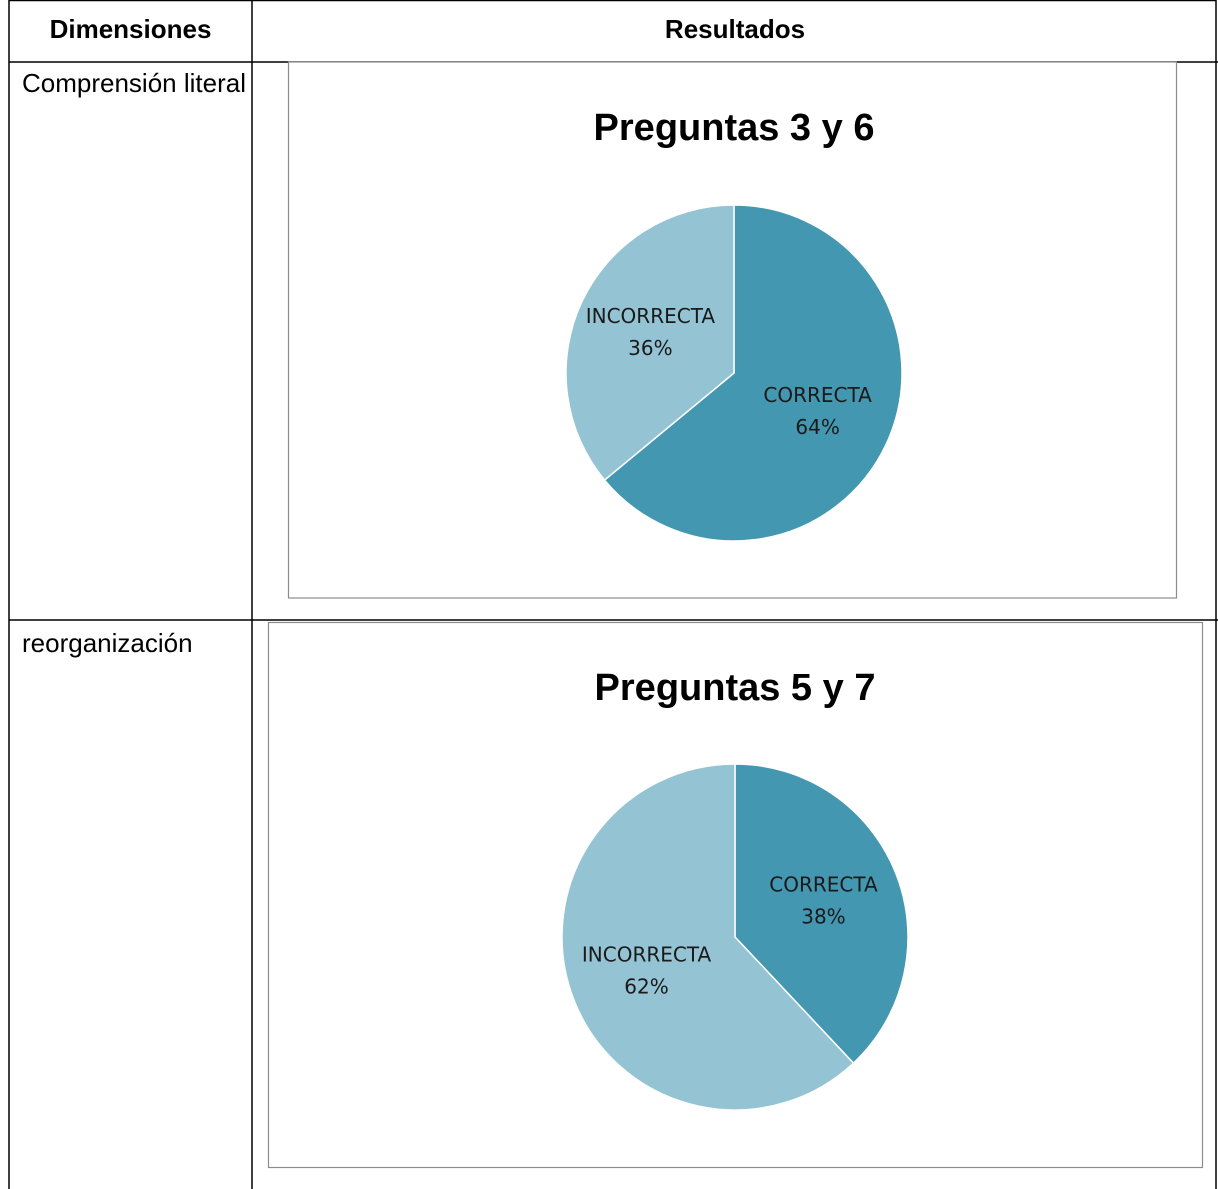 This screenshot has height=1189, width=1218. Describe the element at coordinates (646, 987) in the screenshot. I see `slice-value: 62%` at that location.